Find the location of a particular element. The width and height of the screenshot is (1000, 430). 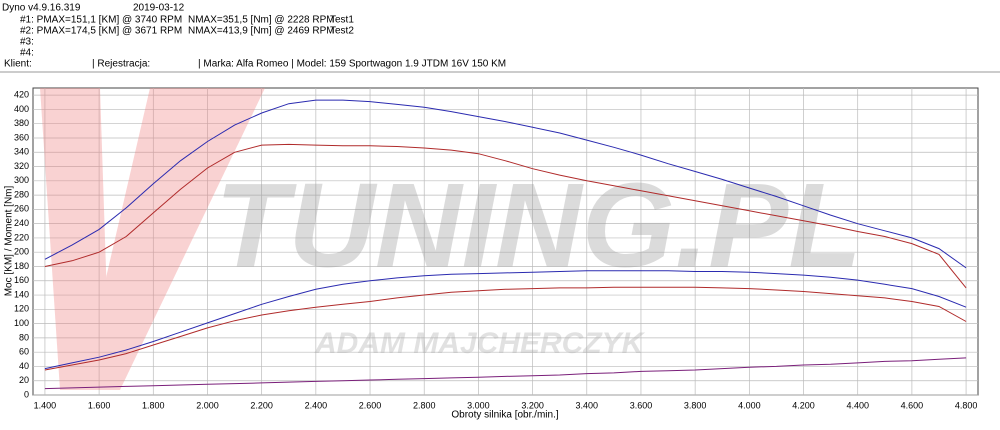

y-tick-label: 400 is located at coordinates (21, 109).